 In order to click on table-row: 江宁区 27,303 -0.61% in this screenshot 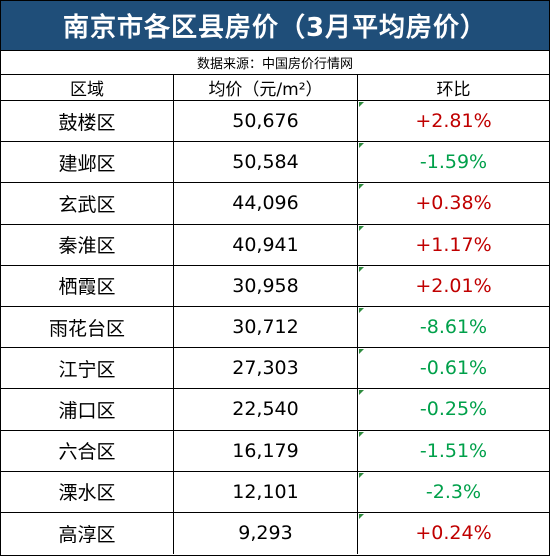, I will do `click(275, 369)`.